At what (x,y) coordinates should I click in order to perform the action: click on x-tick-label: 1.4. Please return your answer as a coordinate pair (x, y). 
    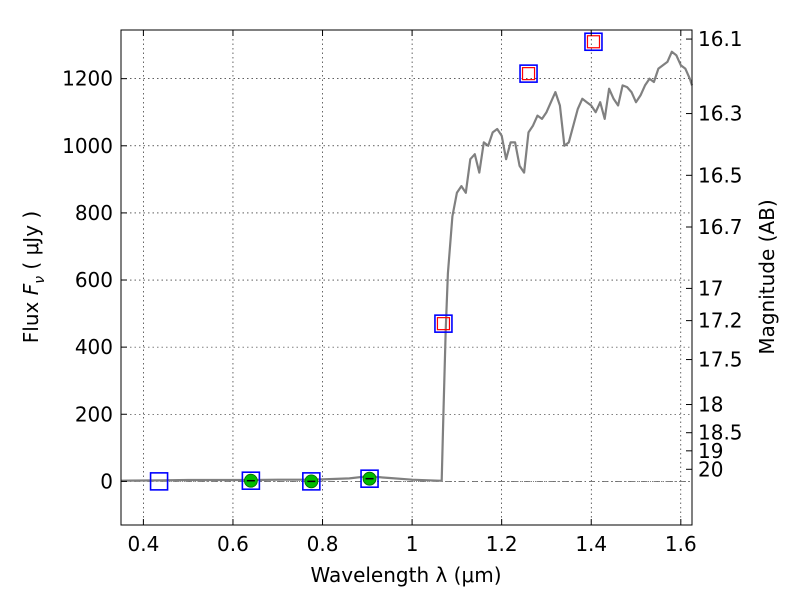
    Looking at the image, I should click on (591, 544).